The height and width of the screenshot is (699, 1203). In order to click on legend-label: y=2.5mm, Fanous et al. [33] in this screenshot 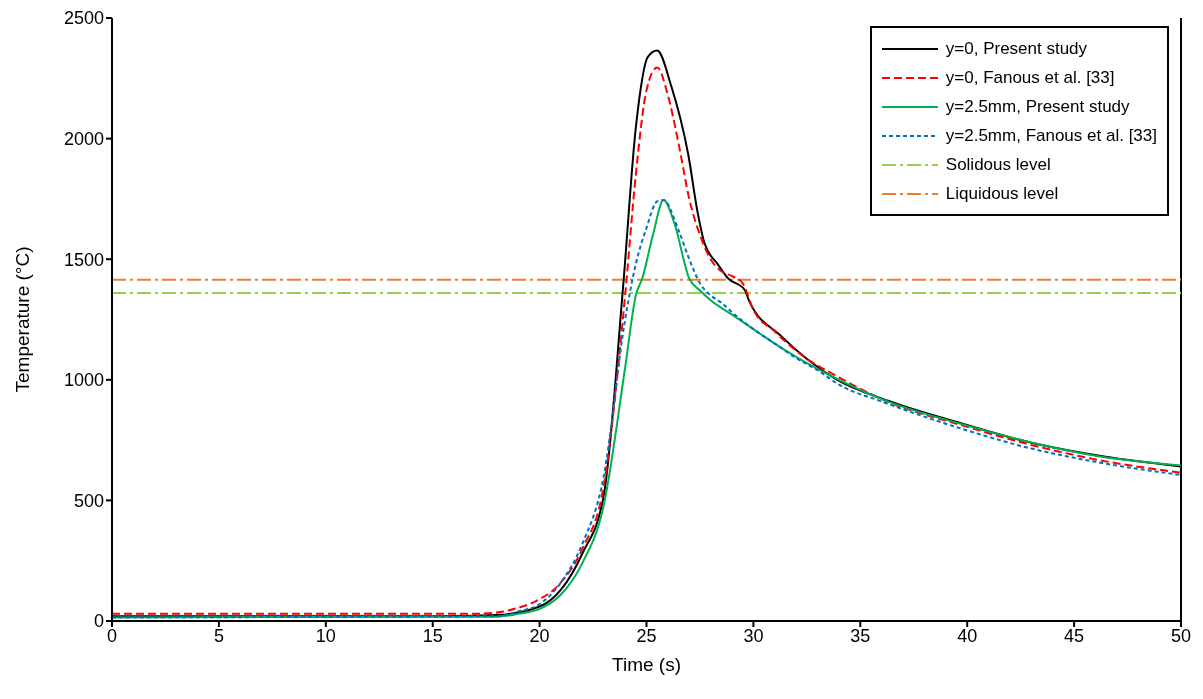, I will do `click(1051, 135)`.